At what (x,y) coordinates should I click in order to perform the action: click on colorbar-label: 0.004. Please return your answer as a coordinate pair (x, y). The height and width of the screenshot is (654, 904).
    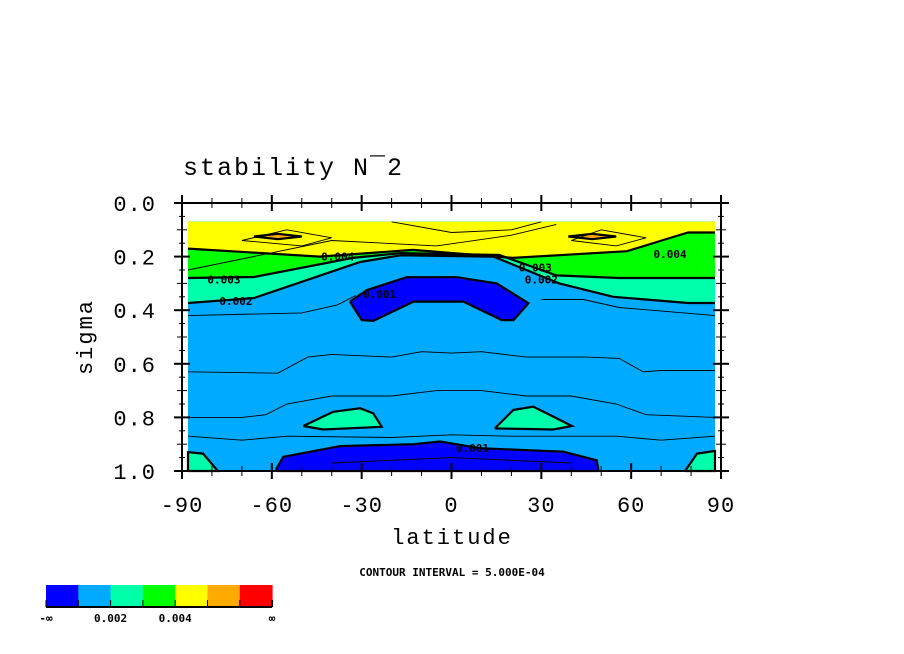
    Looking at the image, I should click on (175, 618).